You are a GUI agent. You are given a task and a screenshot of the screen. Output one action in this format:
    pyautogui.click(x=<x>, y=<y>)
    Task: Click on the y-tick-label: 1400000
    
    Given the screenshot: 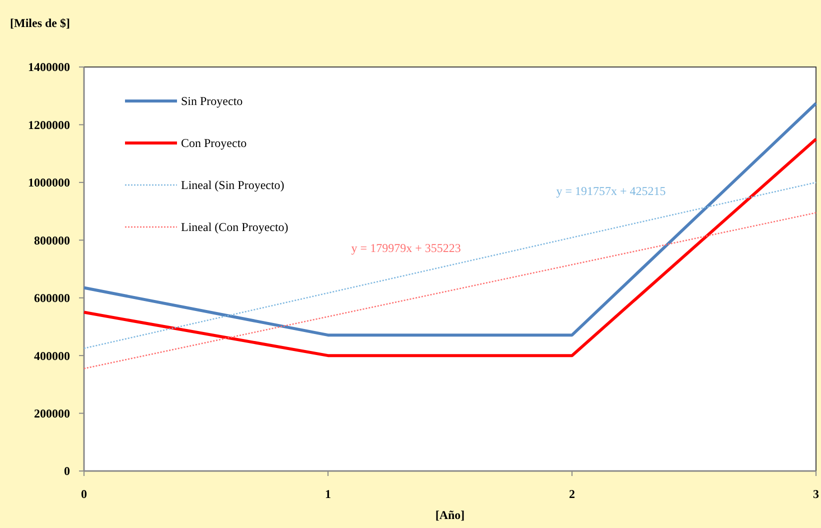 What is the action you would take?
    pyautogui.click(x=49, y=67)
    